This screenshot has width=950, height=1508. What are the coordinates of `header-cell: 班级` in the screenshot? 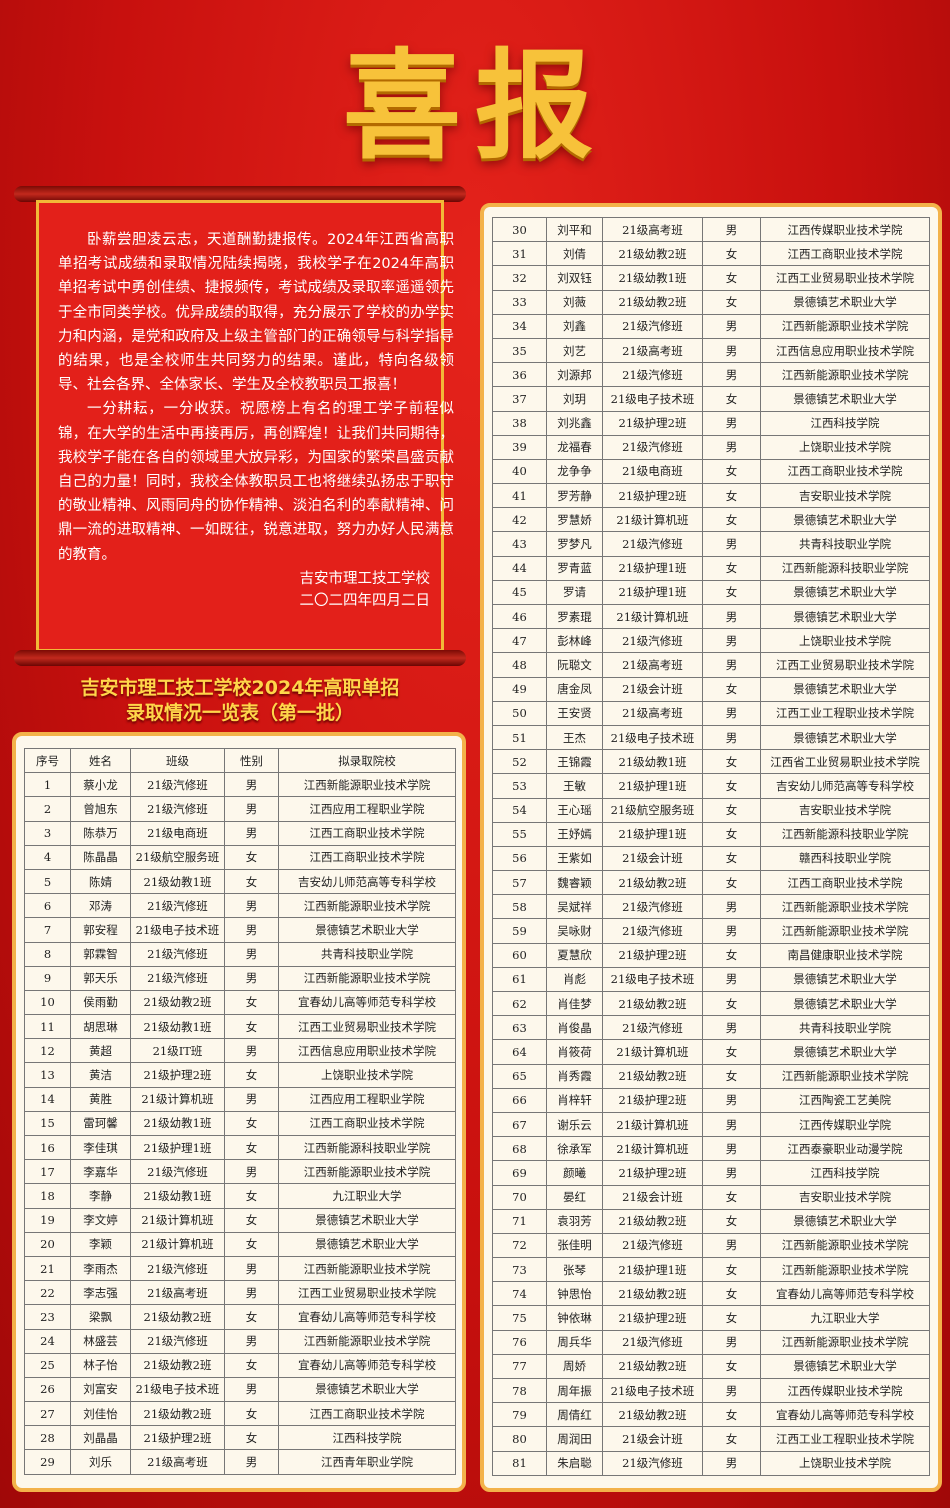 It's located at (177, 760).